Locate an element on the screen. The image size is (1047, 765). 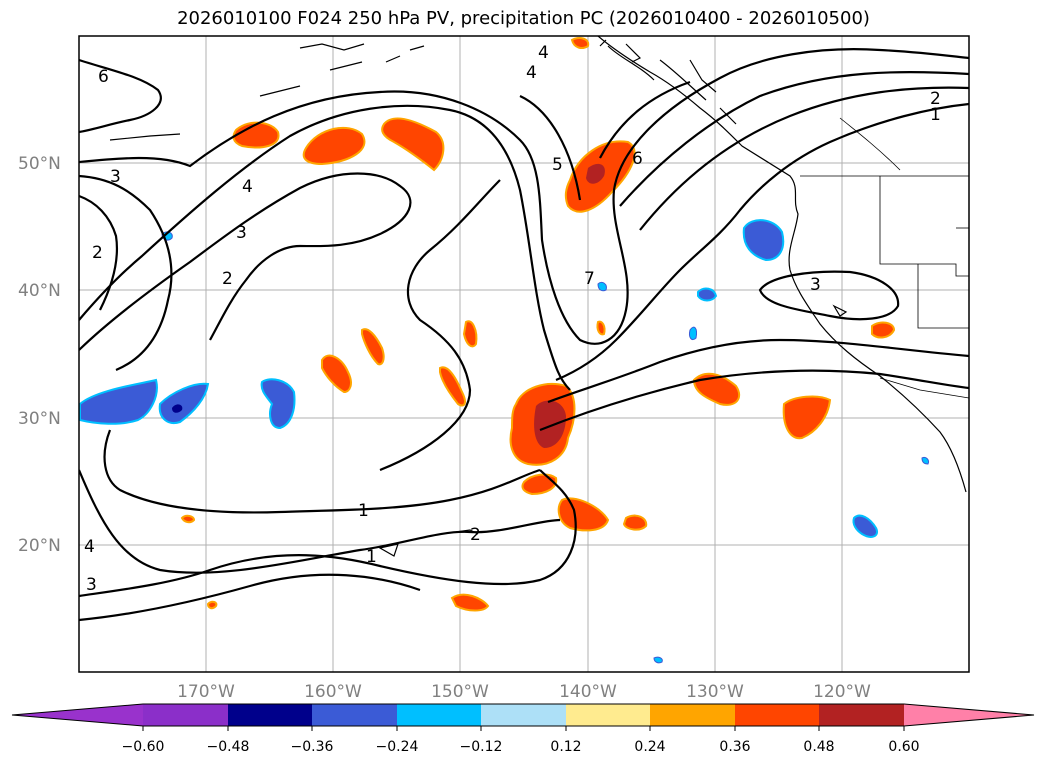
lat-label: 30°N is located at coordinates (39, 419).